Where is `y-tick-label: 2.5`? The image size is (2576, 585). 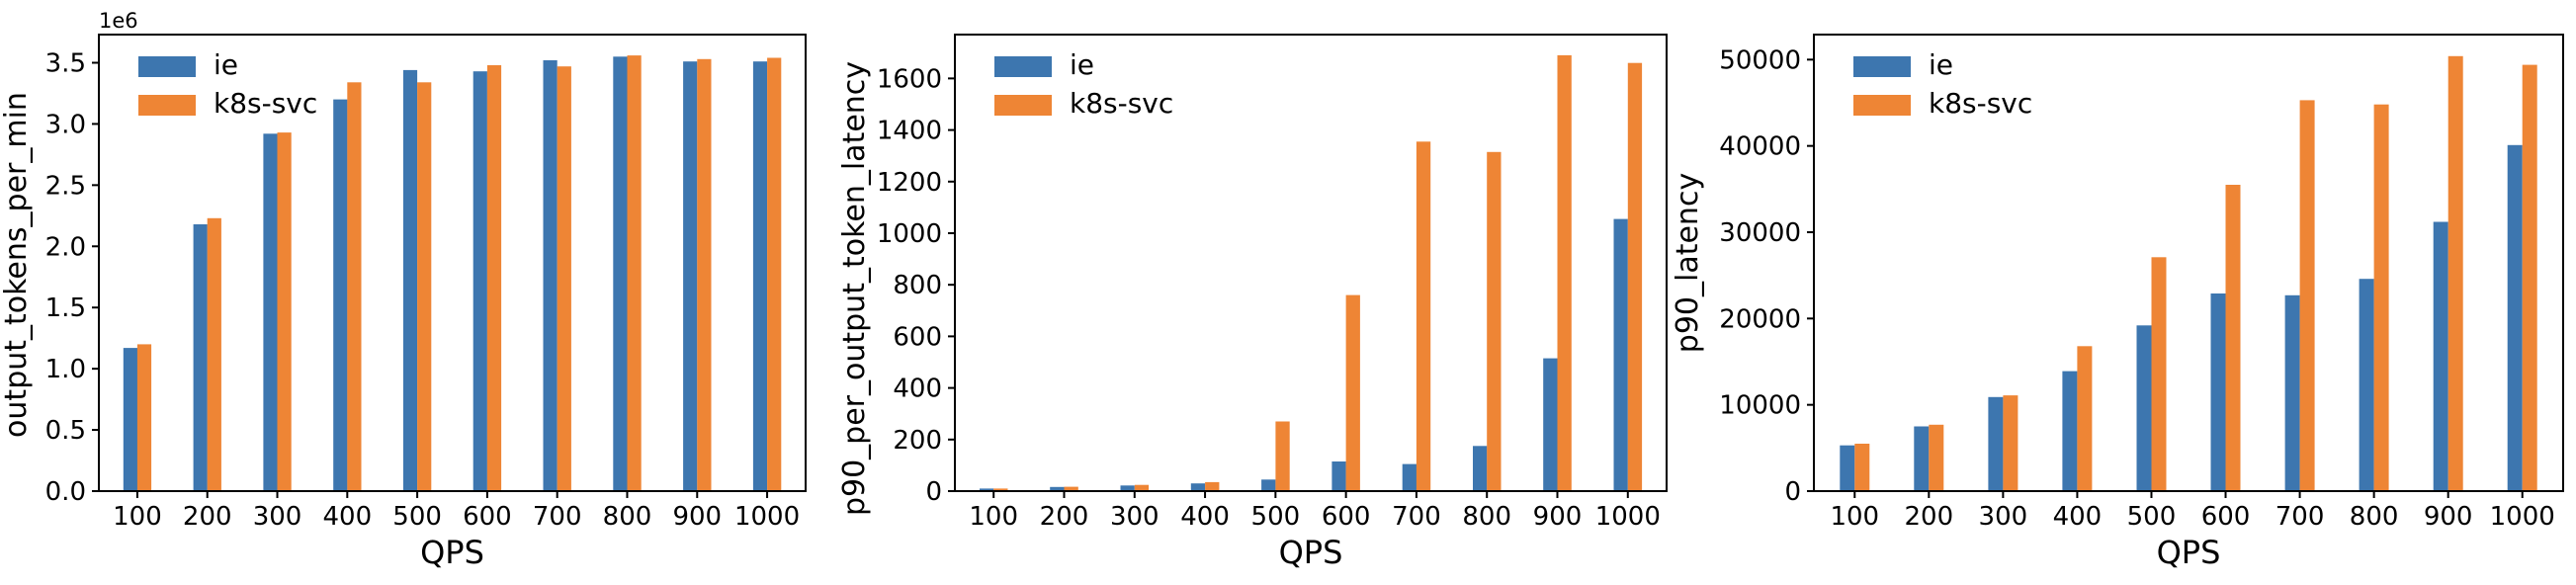 y-tick-label: 2.5 is located at coordinates (65, 186).